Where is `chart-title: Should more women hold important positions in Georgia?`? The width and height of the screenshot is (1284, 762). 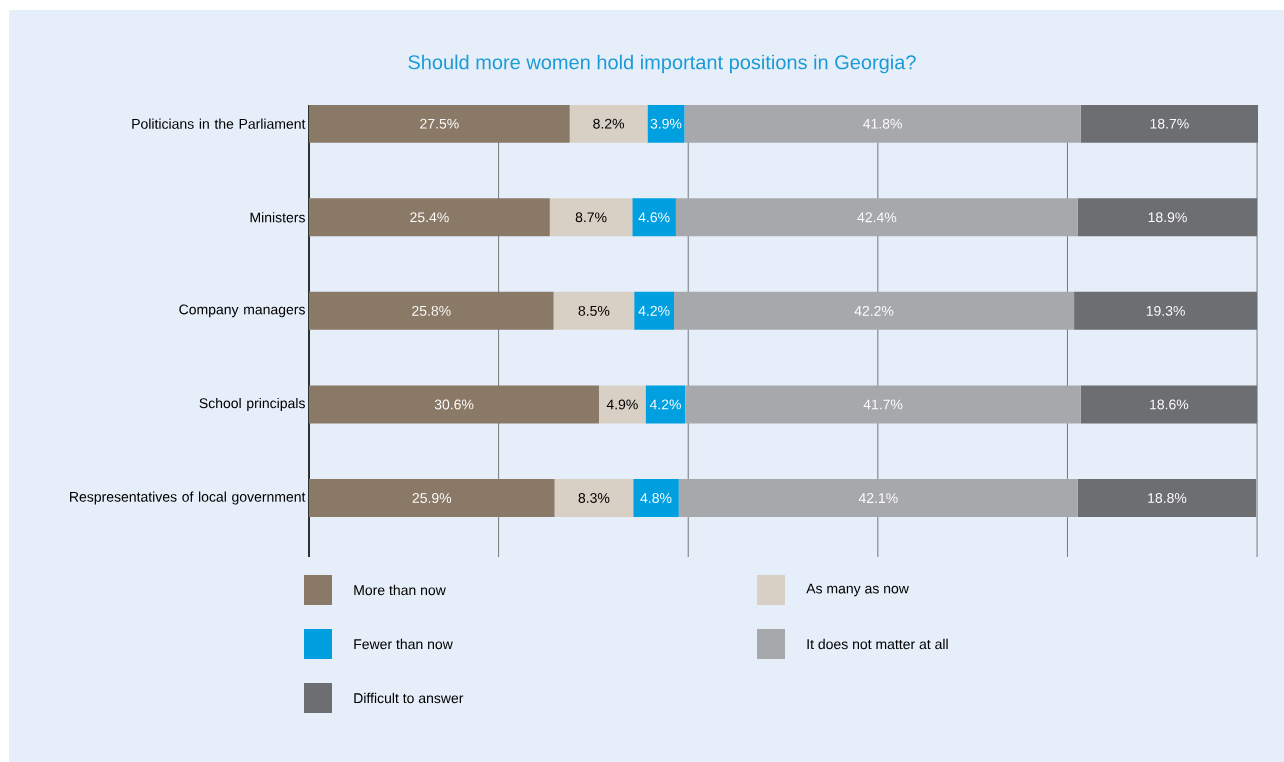 chart-title: Should more women hold important positions in Georgia? is located at coordinates (662, 64).